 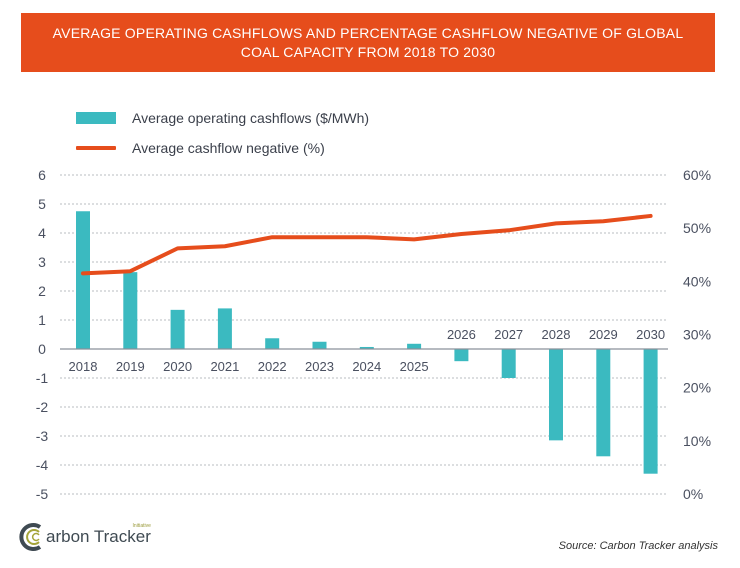 I want to click on x-axis-label-2023: 2023, so click(x=319, y=366).